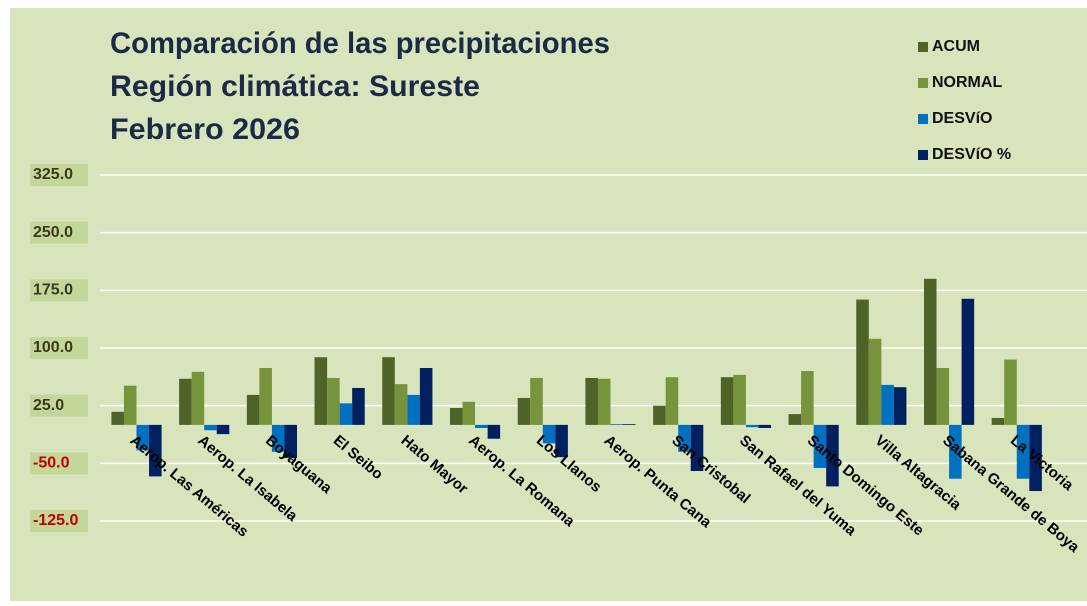 The height and width of the screenshot is (606, 1087). Describe the element at coordinates (962, 118) in the screenshot. I see `legend-label: DESVíO` at that location.